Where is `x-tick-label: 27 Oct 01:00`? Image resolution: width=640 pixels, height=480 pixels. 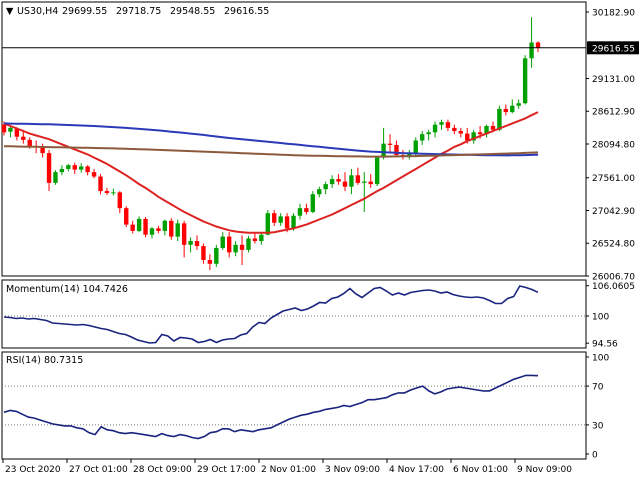
x-tick-label: 27 Oct 01:00 is located at coordinates (98, 470).